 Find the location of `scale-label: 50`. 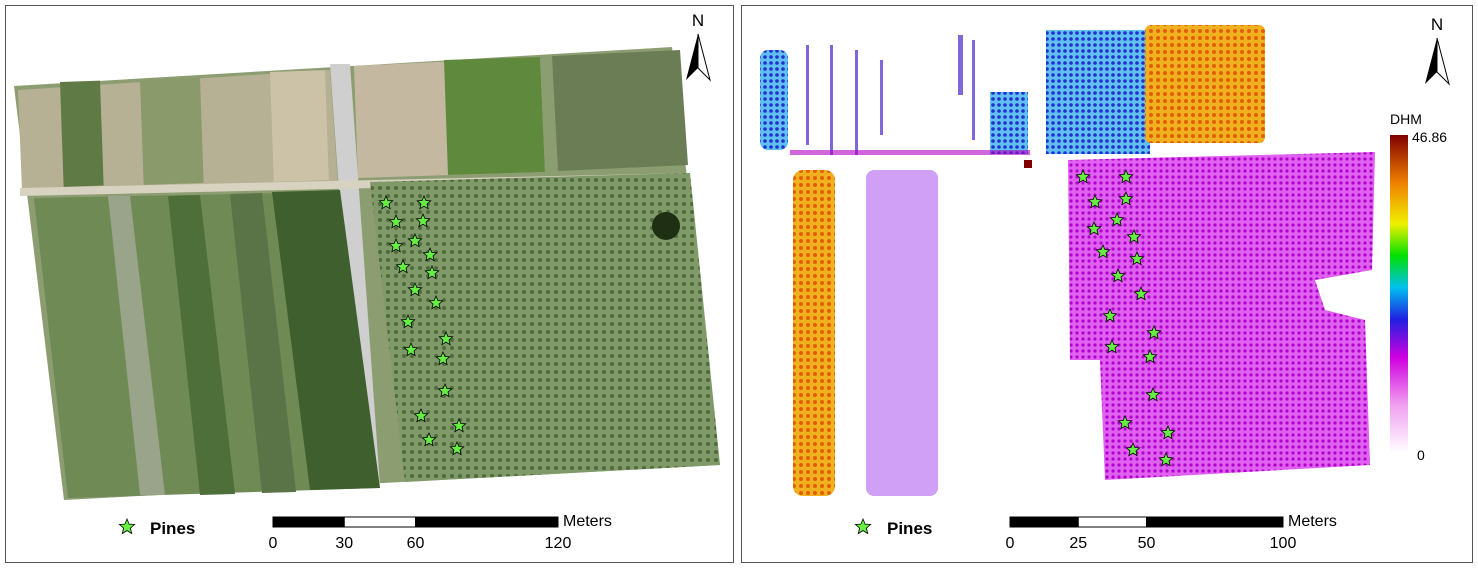

scale-label: 50 is located at coordinates (1147, 543).